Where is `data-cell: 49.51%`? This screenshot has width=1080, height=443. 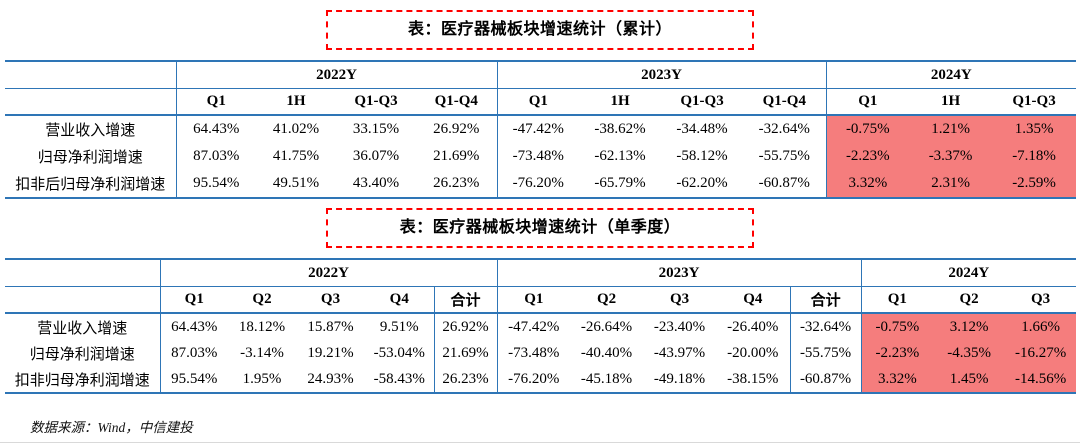 data-cell: 49.51% is located at coordinates (296, 183).